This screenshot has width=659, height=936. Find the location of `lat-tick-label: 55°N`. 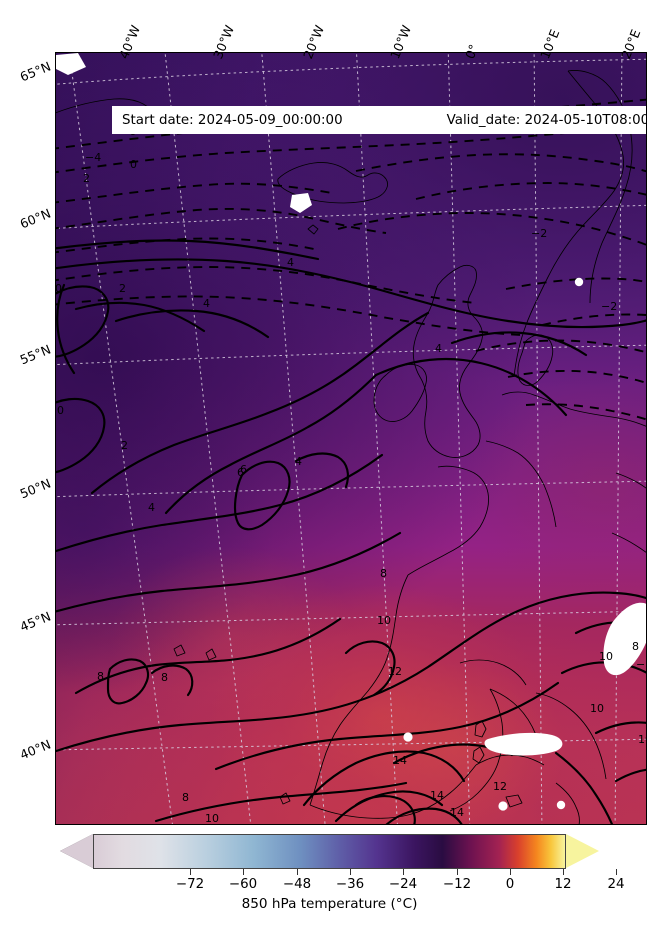

lat-tick-label: 55°N is located at coordinates (35, 354).